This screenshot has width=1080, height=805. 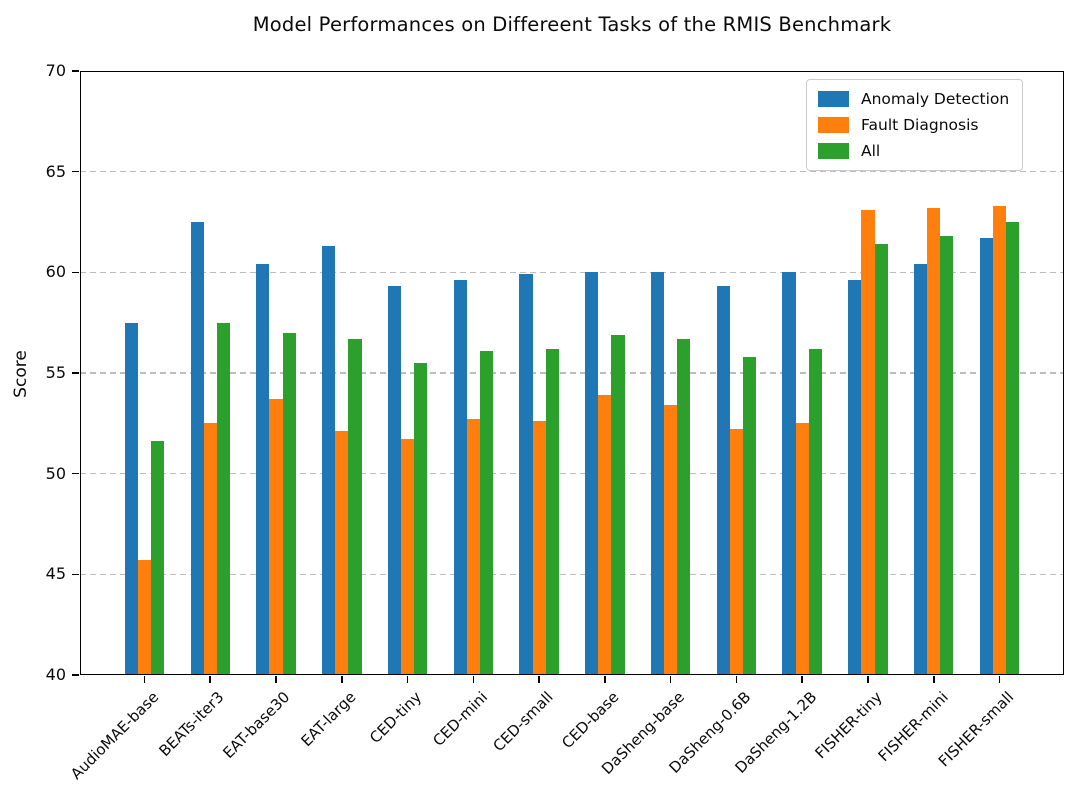 What do you see at coordinates (192, 724) in the screenshot?
I see `x-tick-label: BEATs-iter3` at bounding box center [192, 724].